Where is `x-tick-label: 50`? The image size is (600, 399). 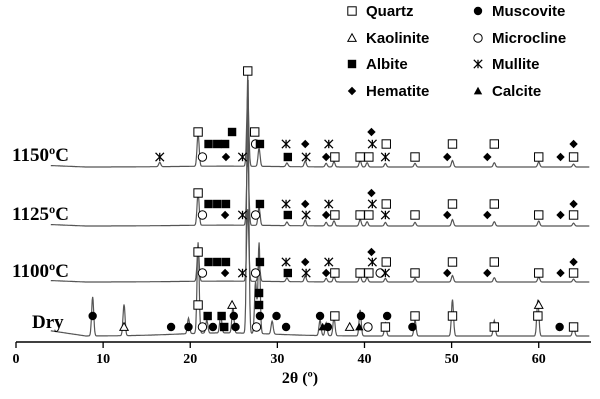 x-tick-label: 50 is located at coordinates (452, 359).